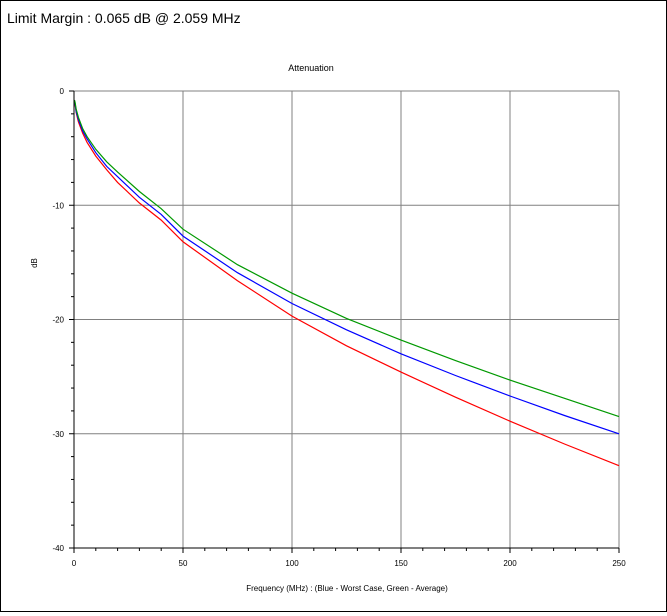 The image size is (667, 616). What do you see at coordinates (183, 563) in the screenshot?
I see `x-tick-label: 50` at bounding box center [183, 563].